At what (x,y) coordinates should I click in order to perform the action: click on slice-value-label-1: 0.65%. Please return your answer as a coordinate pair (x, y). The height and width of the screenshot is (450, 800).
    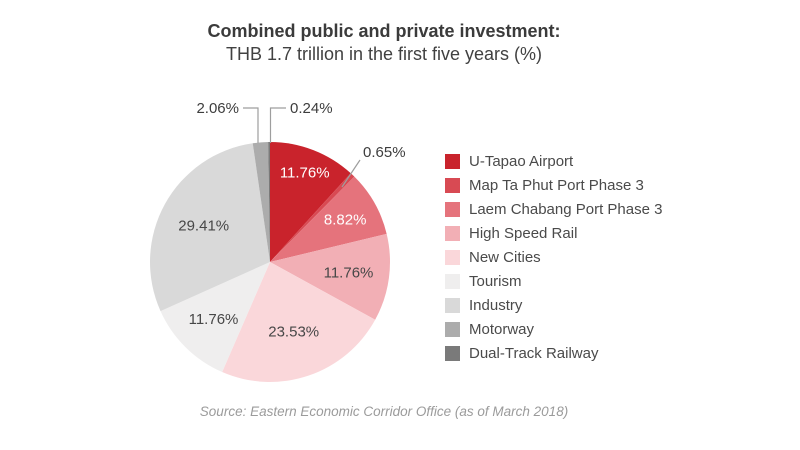
    Looking at the image, I should click on (384, 152).